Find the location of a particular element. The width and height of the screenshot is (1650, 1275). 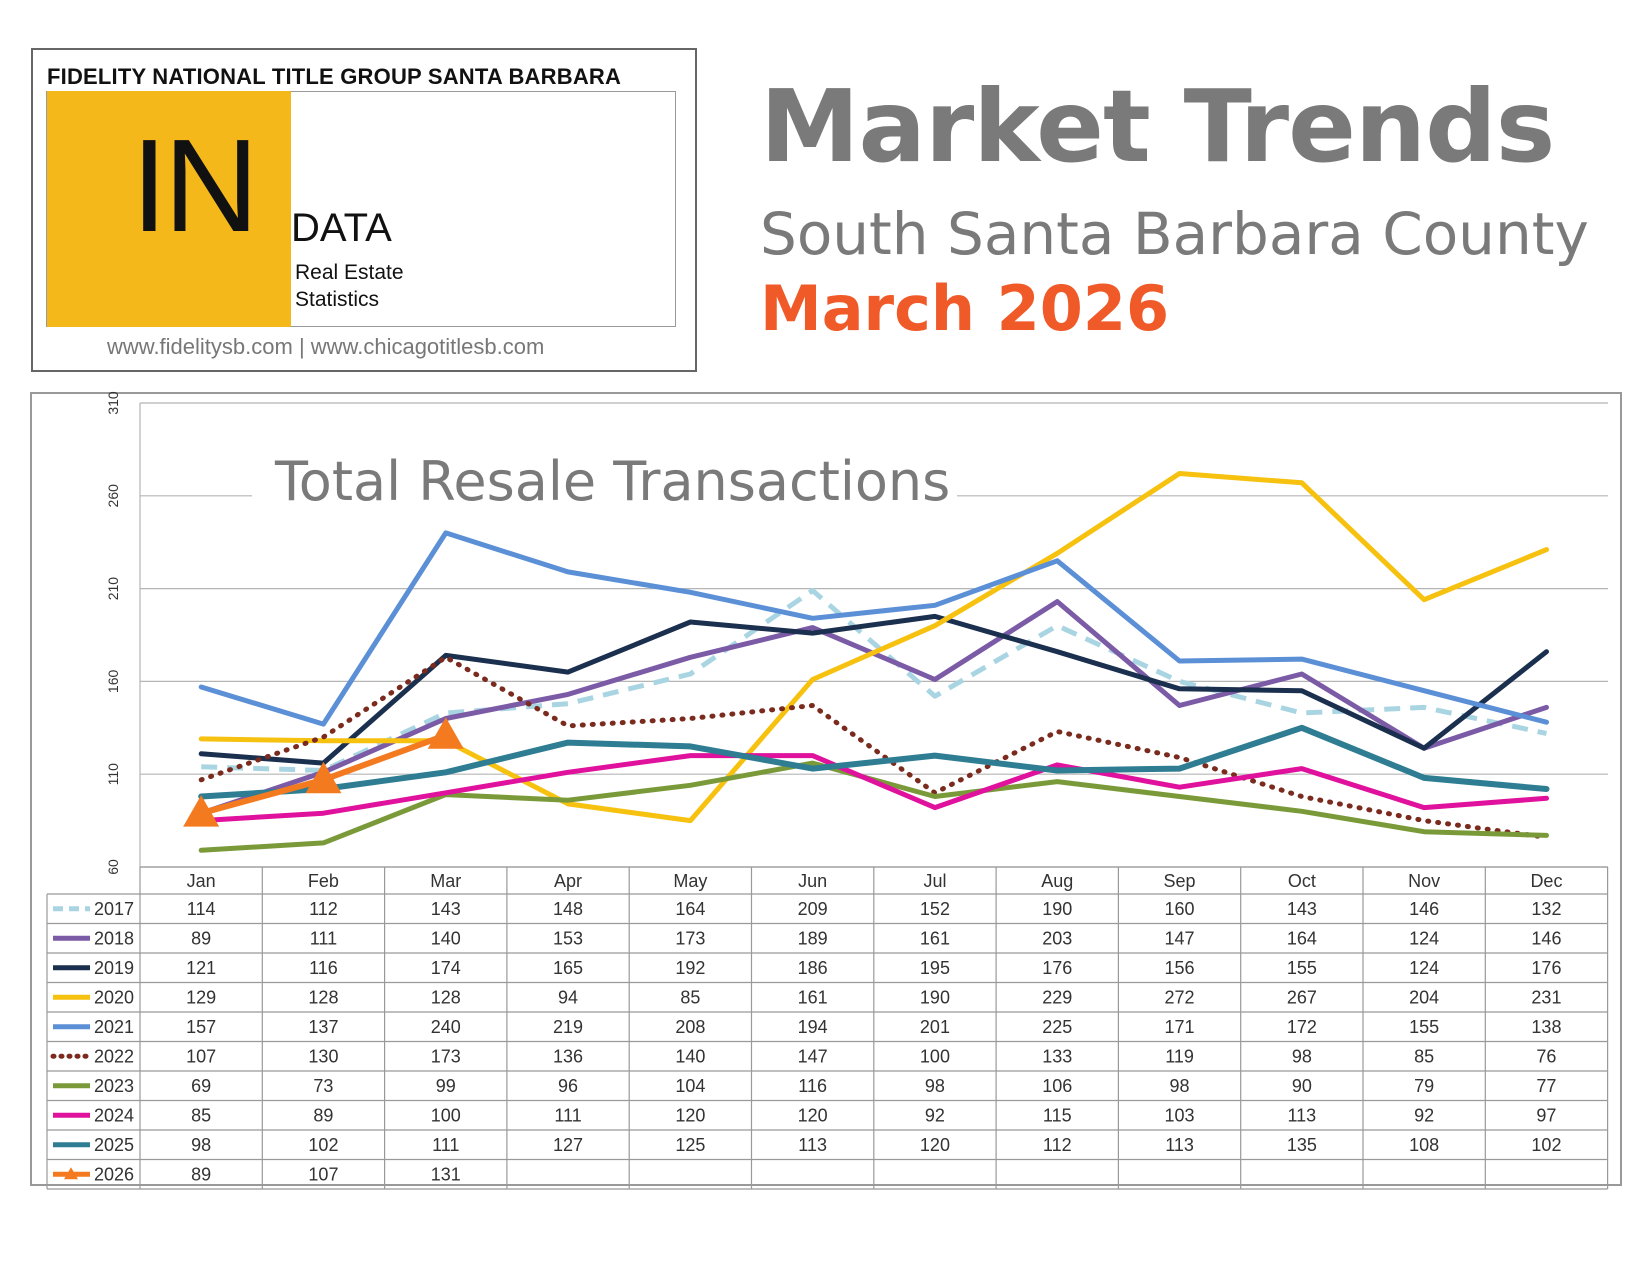

legend-label: 2024 is located at coordinates (114, 1115).